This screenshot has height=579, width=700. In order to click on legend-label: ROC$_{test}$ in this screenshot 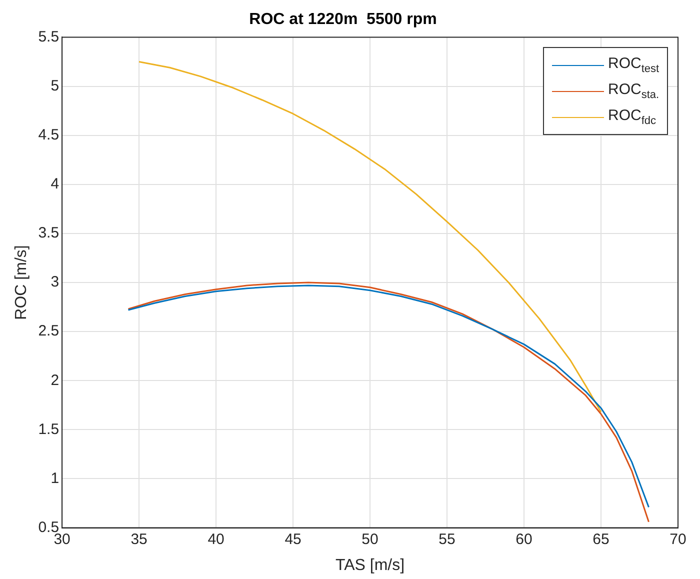, I will do `click(634, 65)`.